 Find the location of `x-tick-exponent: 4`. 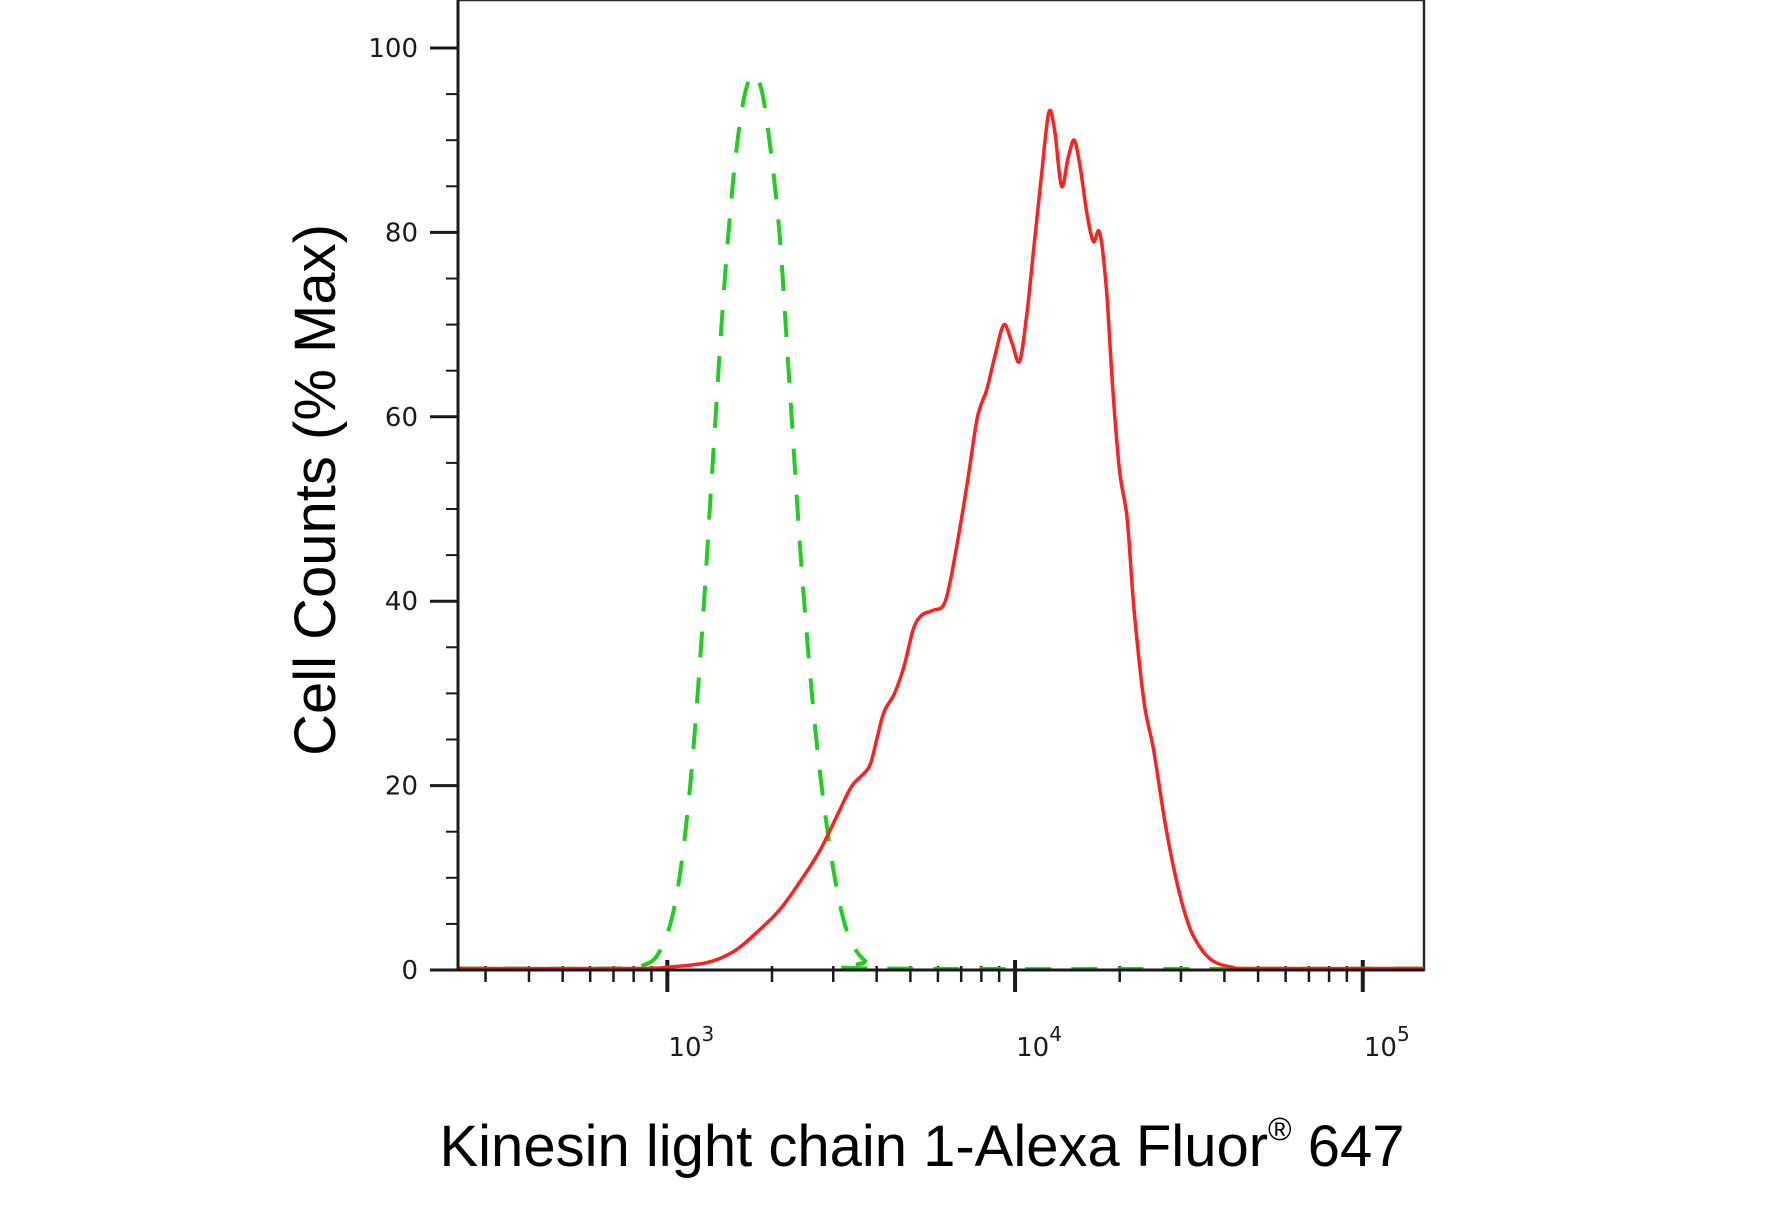

x-tick-exponent: 4 is located at coordinates (1055, 1034).